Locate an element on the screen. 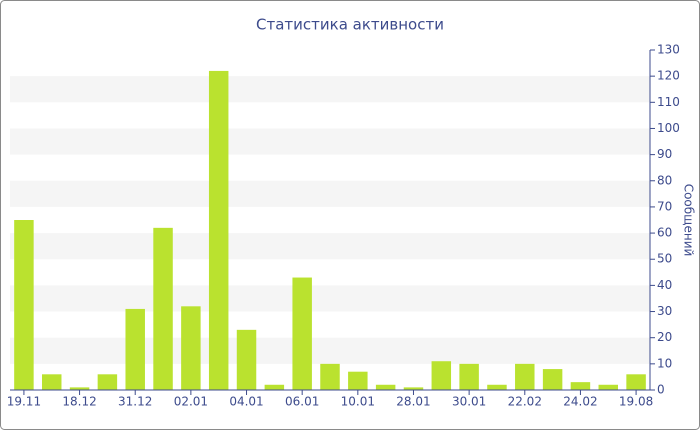 The image size is (700, 430). y-tick-label: 130 is located at coordinates (668, 50).